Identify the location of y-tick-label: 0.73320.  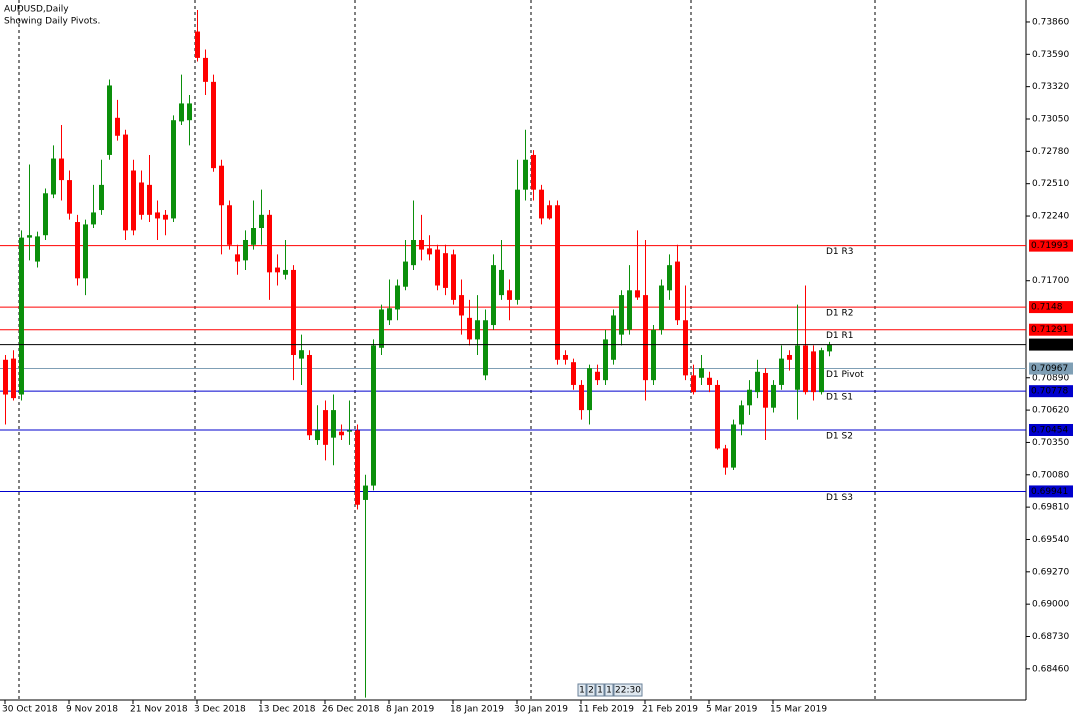
(1050, 87).